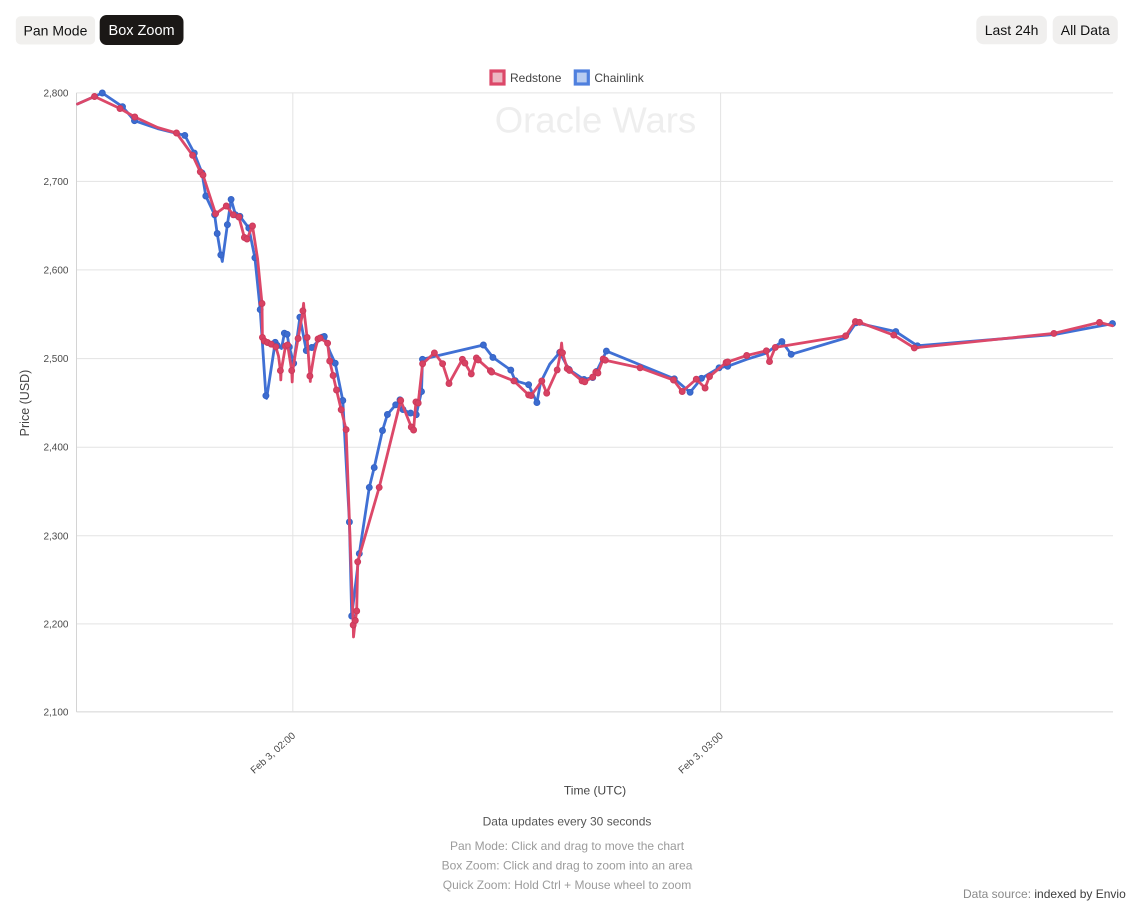 The image size is (1139, 913). Describe the element at coordinates (55, 712) in the screenshot. I see `svg-text: 2,100` at that location.